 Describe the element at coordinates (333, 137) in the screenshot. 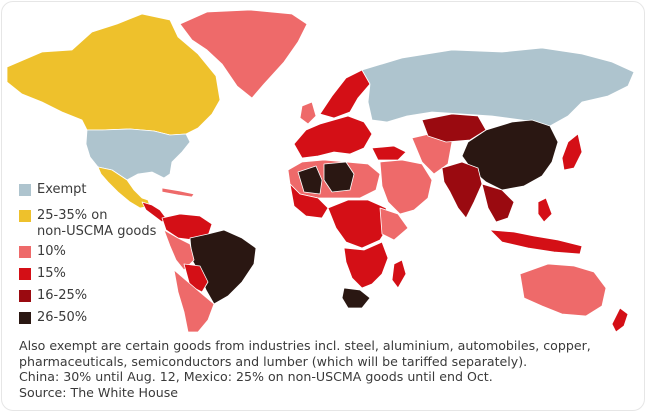

I see `region-western-europe` at that location.